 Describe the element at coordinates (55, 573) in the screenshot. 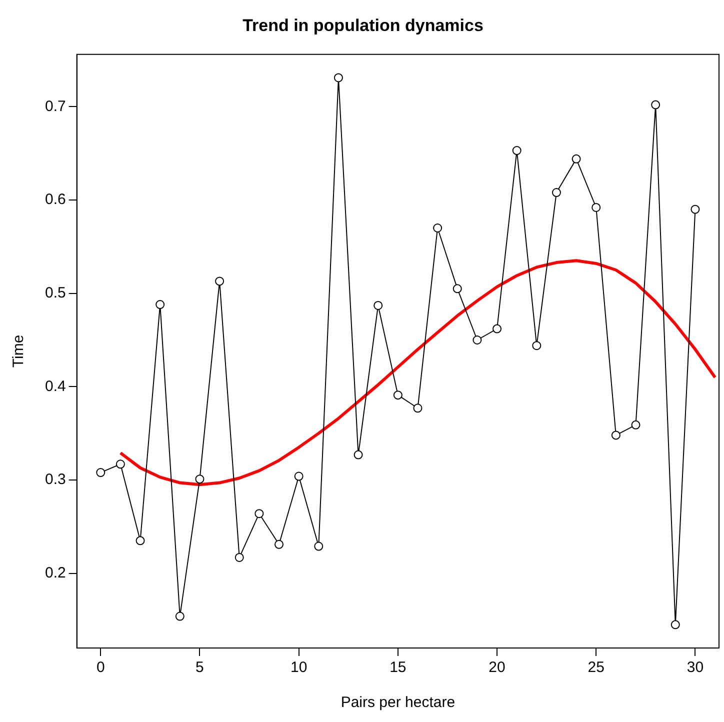

I see `y-tick-label: 0.2` at that location.